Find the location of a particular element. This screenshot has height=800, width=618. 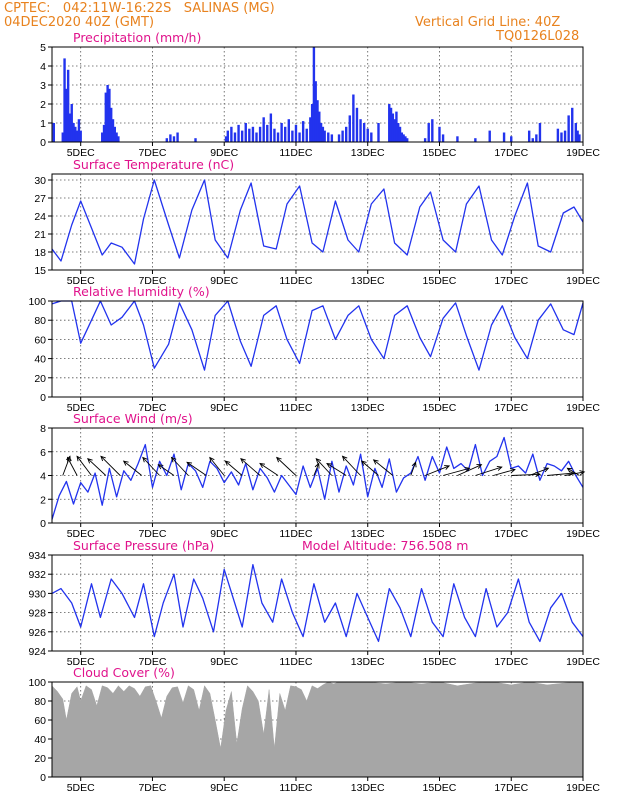

y-tick-label: 60 is located at coordinates (40, 721).